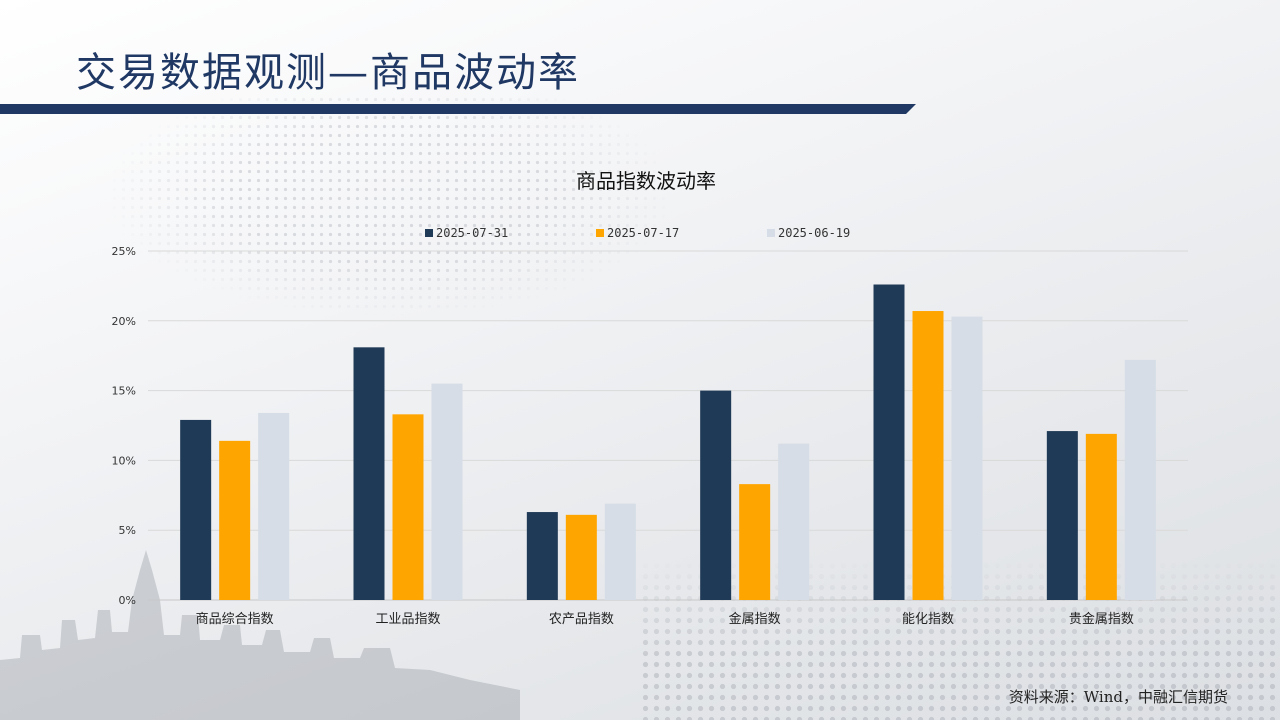  I want to click on x-axis: 商品综合指数 工业品指数 农产品指数 金属指数 能化指数 贵金属指数, so click(665, 619).